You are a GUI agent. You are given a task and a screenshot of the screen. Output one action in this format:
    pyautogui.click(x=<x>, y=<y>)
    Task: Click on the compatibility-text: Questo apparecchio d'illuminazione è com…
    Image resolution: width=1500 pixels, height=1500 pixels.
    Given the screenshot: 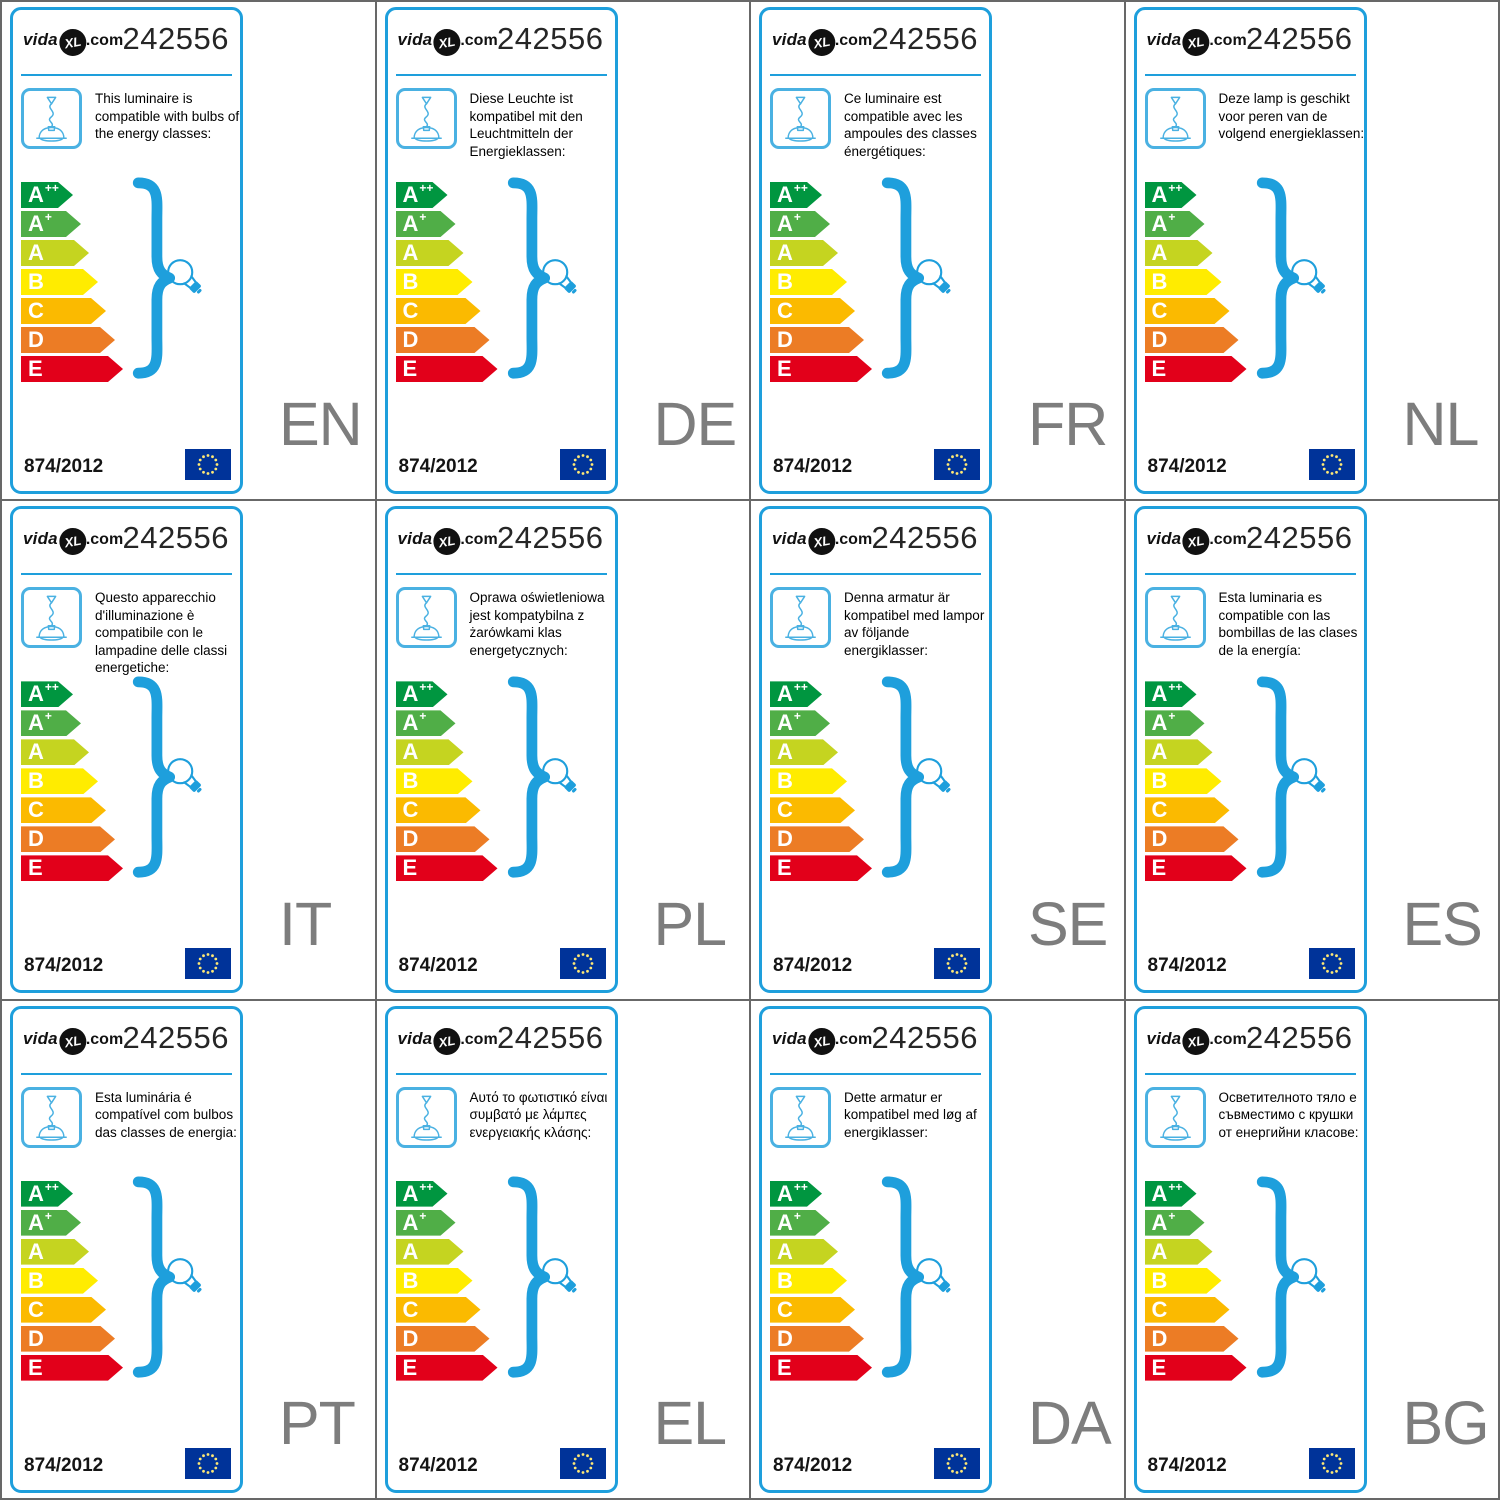 What is the action you would take?
    pyautogui.click(x=161, y=633)
    